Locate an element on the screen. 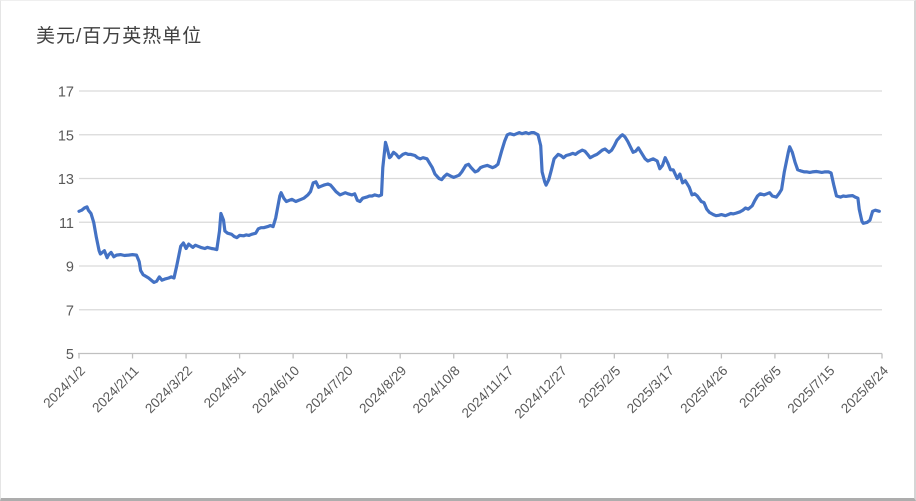  x-axis-tick-label: 2024/12/27 is located at coordinates (541, 392).